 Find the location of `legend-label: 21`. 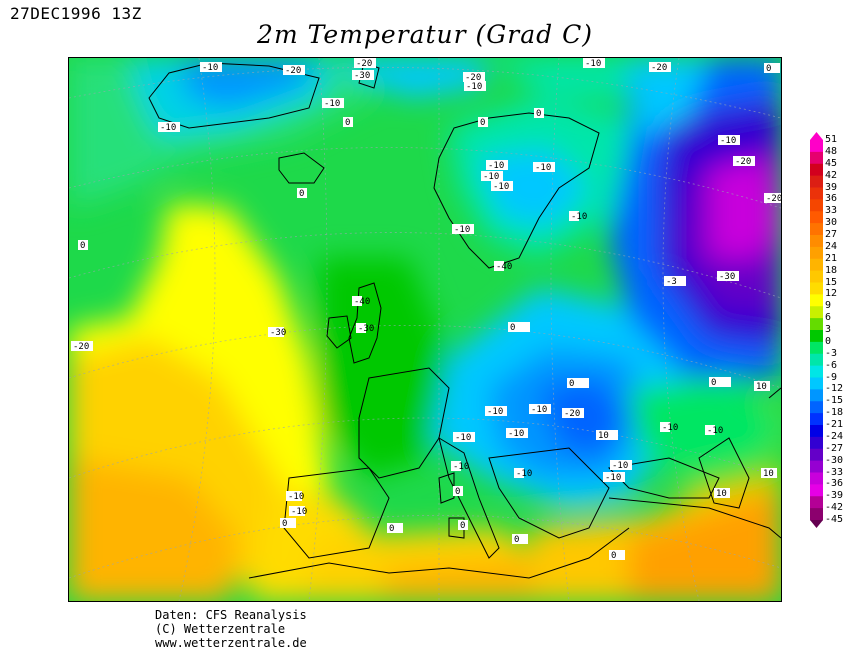

legend-label: 21 is located at coordinates (831, 258).